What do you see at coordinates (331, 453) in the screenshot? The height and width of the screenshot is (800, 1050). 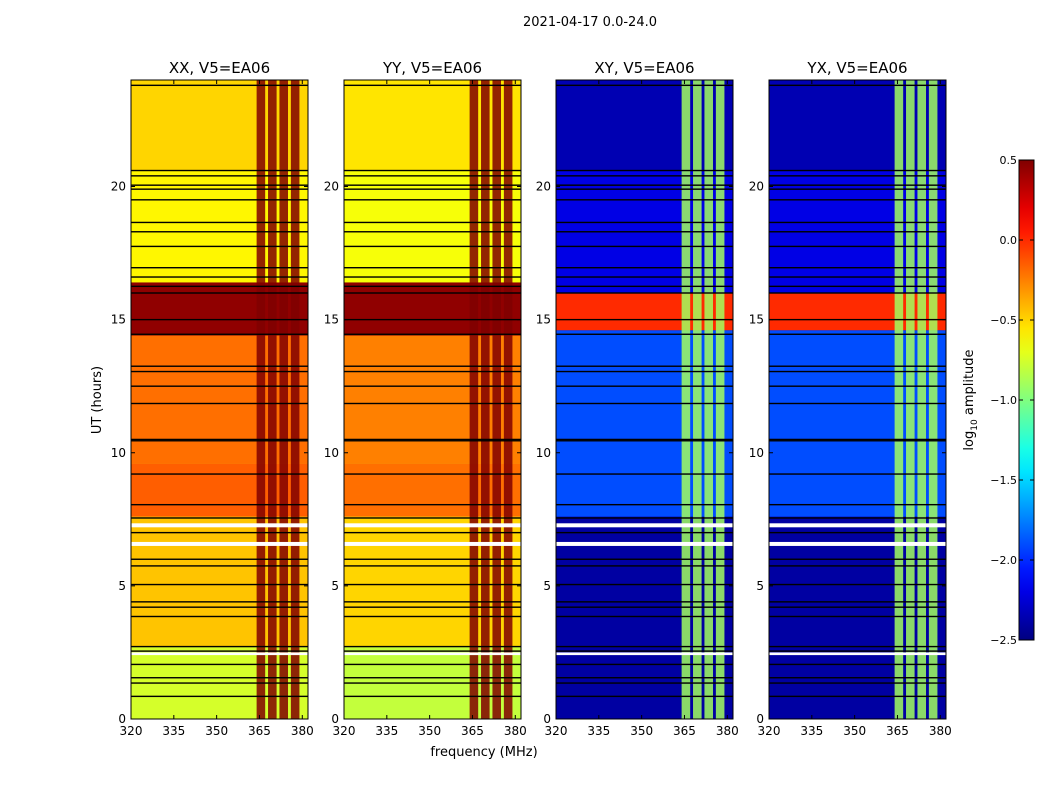 I see `y-tick-label: 10` at bounding box center [331, 453].